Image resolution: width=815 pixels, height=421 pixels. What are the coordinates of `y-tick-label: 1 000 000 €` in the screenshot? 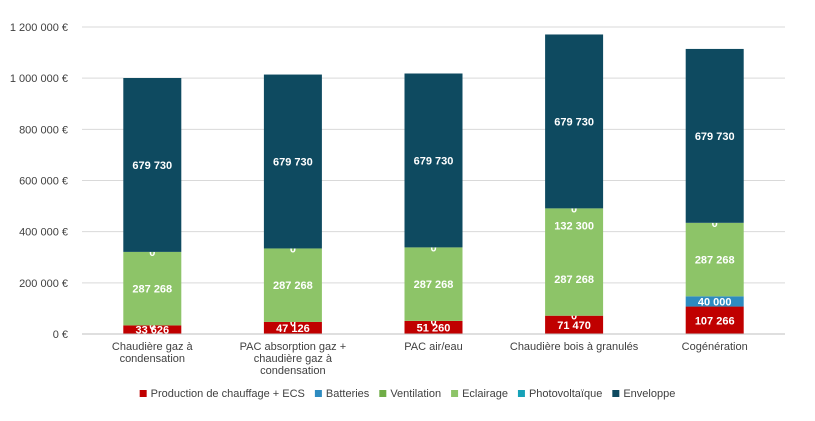 It's located at (39, 79).